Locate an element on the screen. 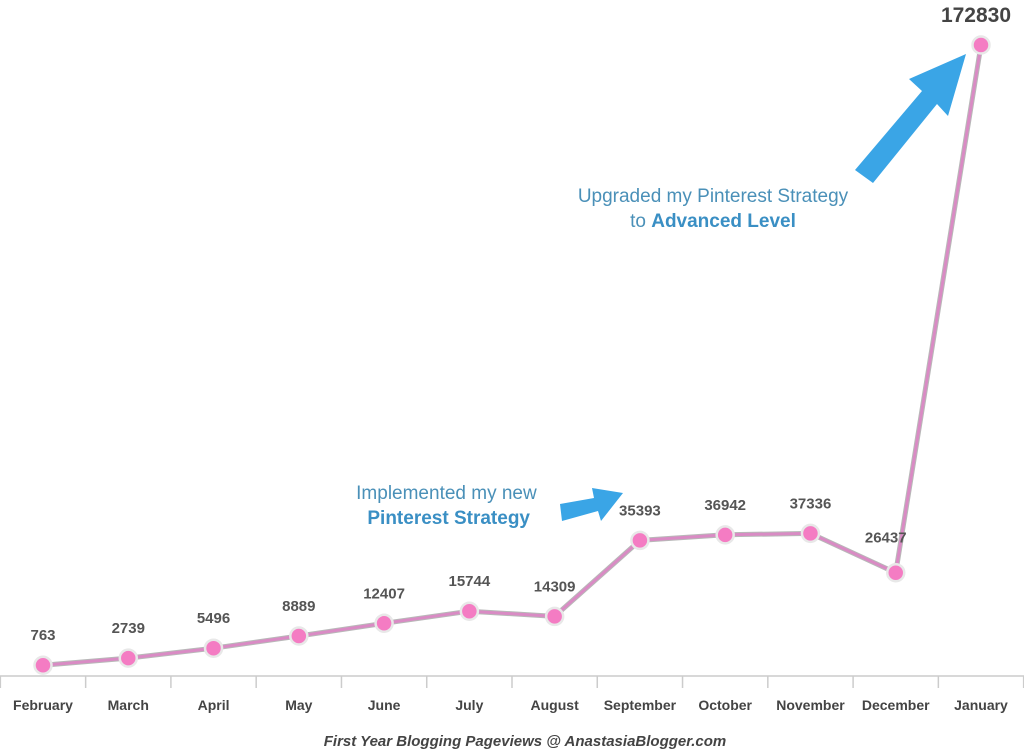 This screenshot has height=750, width=1024. x-tick-label-december: December is located at coordinates (896, 705).